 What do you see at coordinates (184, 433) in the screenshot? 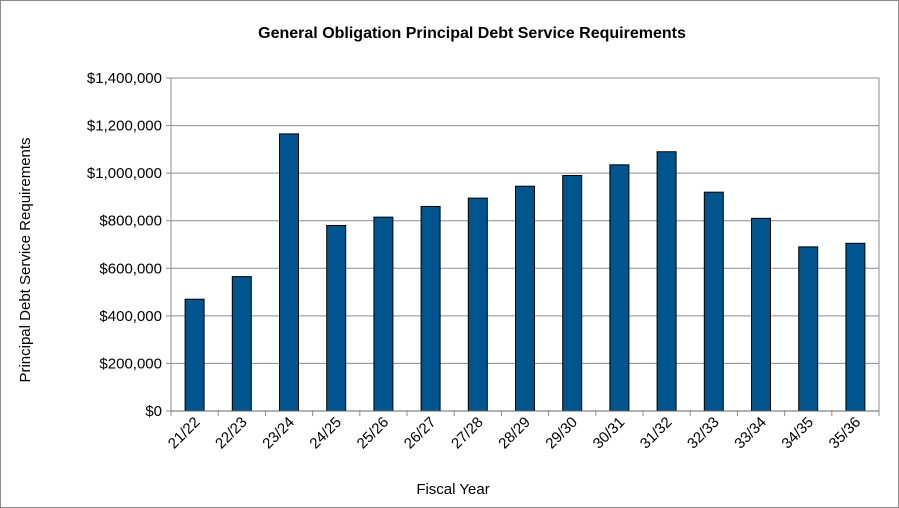
I see `x-tick-label: 21/22` at bounding box center [184, 433].